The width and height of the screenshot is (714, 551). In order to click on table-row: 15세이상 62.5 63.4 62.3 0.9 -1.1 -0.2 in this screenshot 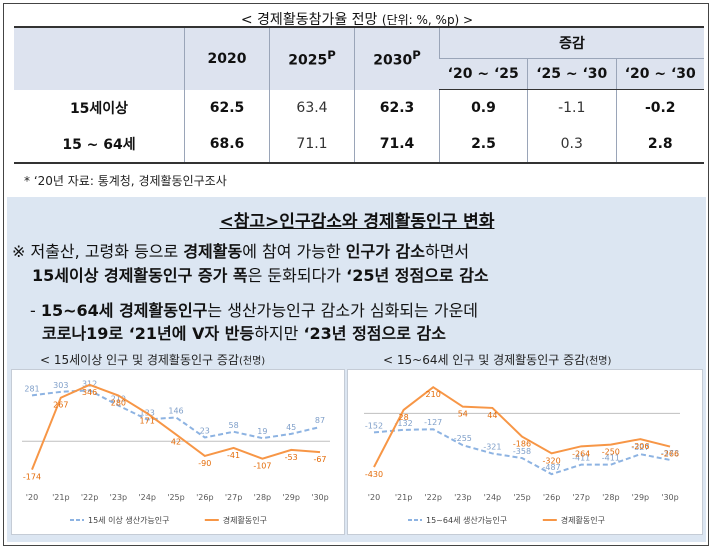, I will do `click(359, 107)`.